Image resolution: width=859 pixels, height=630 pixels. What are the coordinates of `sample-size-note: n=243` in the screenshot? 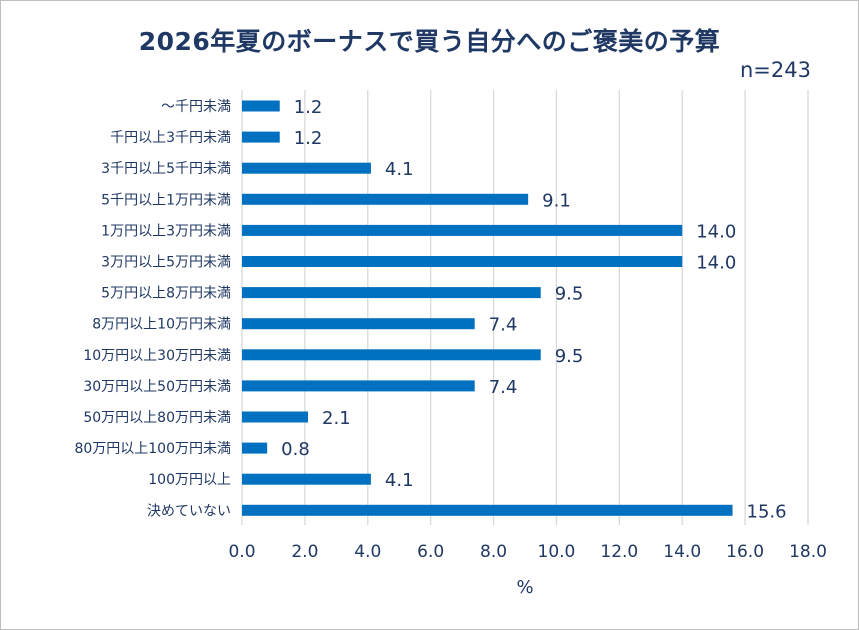 It's located at (775, 70).